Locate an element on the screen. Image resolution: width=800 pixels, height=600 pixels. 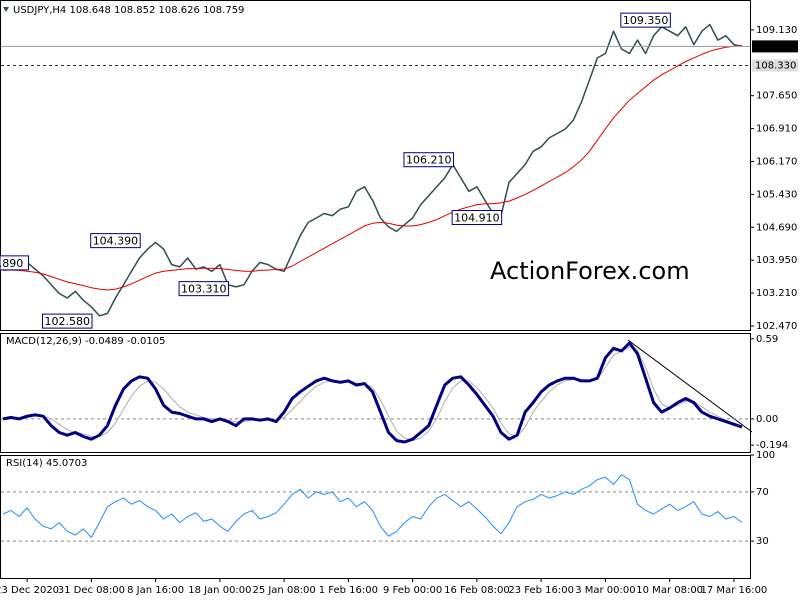
x-tick-label: 23 Dec 2020 is located at coordinates (29, 590).